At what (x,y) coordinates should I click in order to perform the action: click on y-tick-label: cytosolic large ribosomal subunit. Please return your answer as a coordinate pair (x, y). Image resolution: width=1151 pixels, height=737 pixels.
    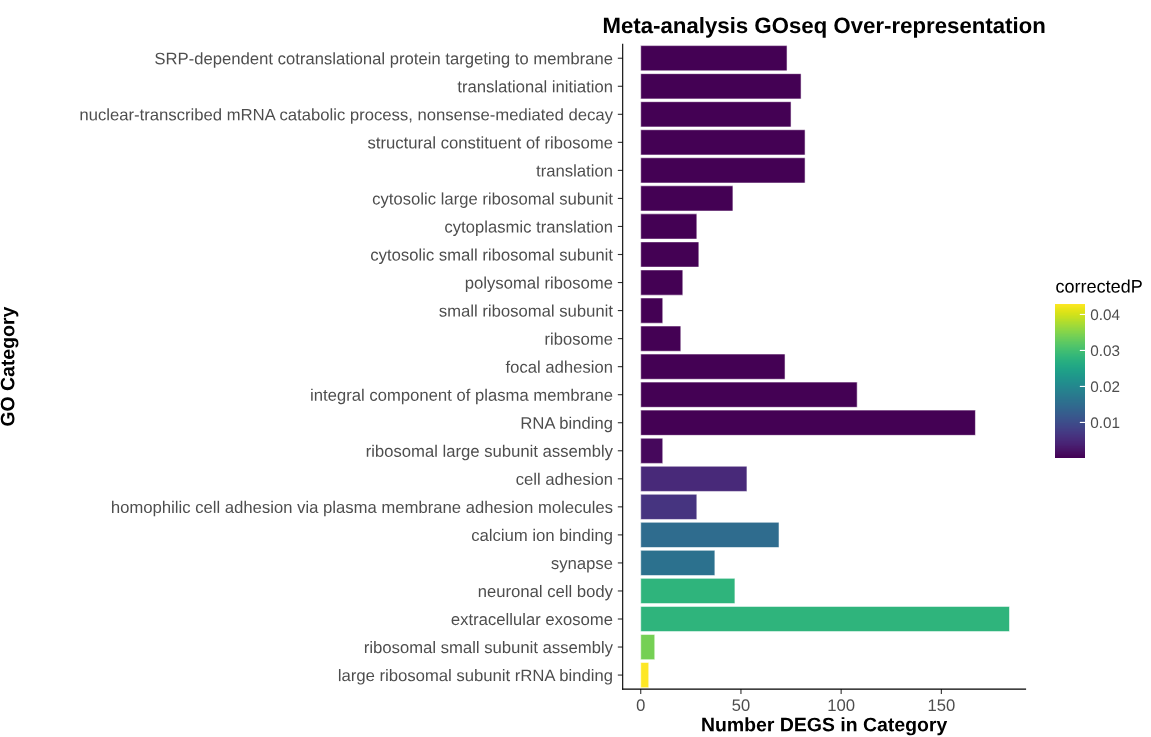
    Looking at the image, I should click on (492, 200).